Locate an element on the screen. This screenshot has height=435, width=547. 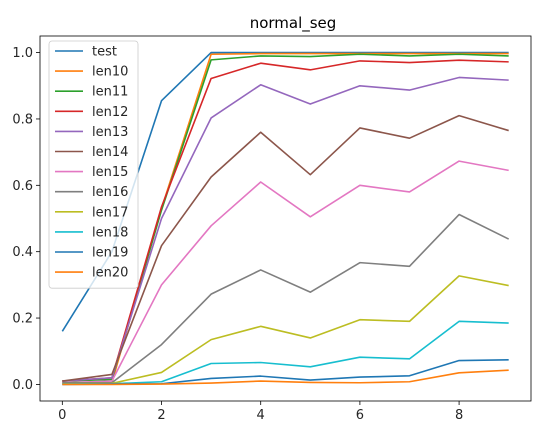
y-tick-label: 0.2 is located at coordinates (22, 319).